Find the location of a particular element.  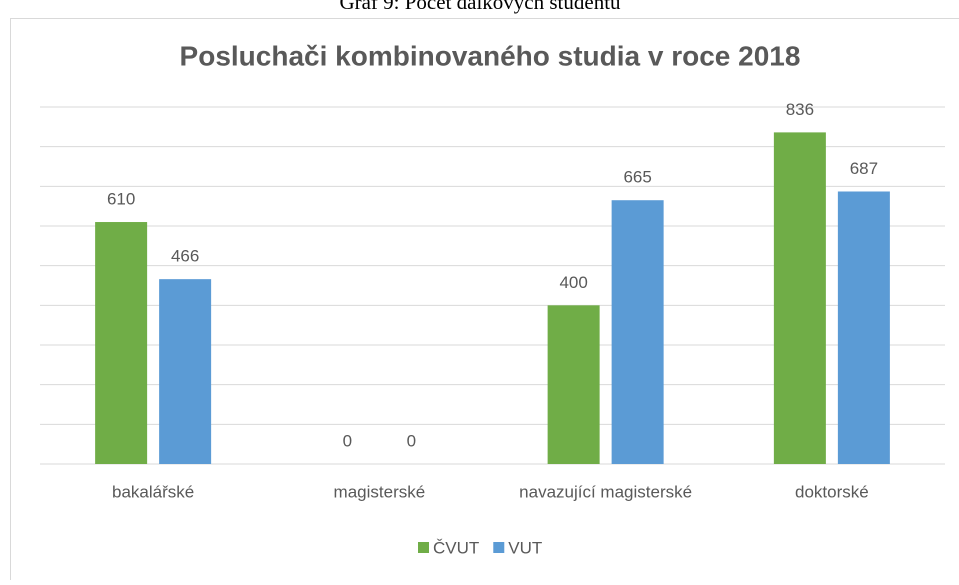

data-label: 400 is located at coordinates (573, 282).